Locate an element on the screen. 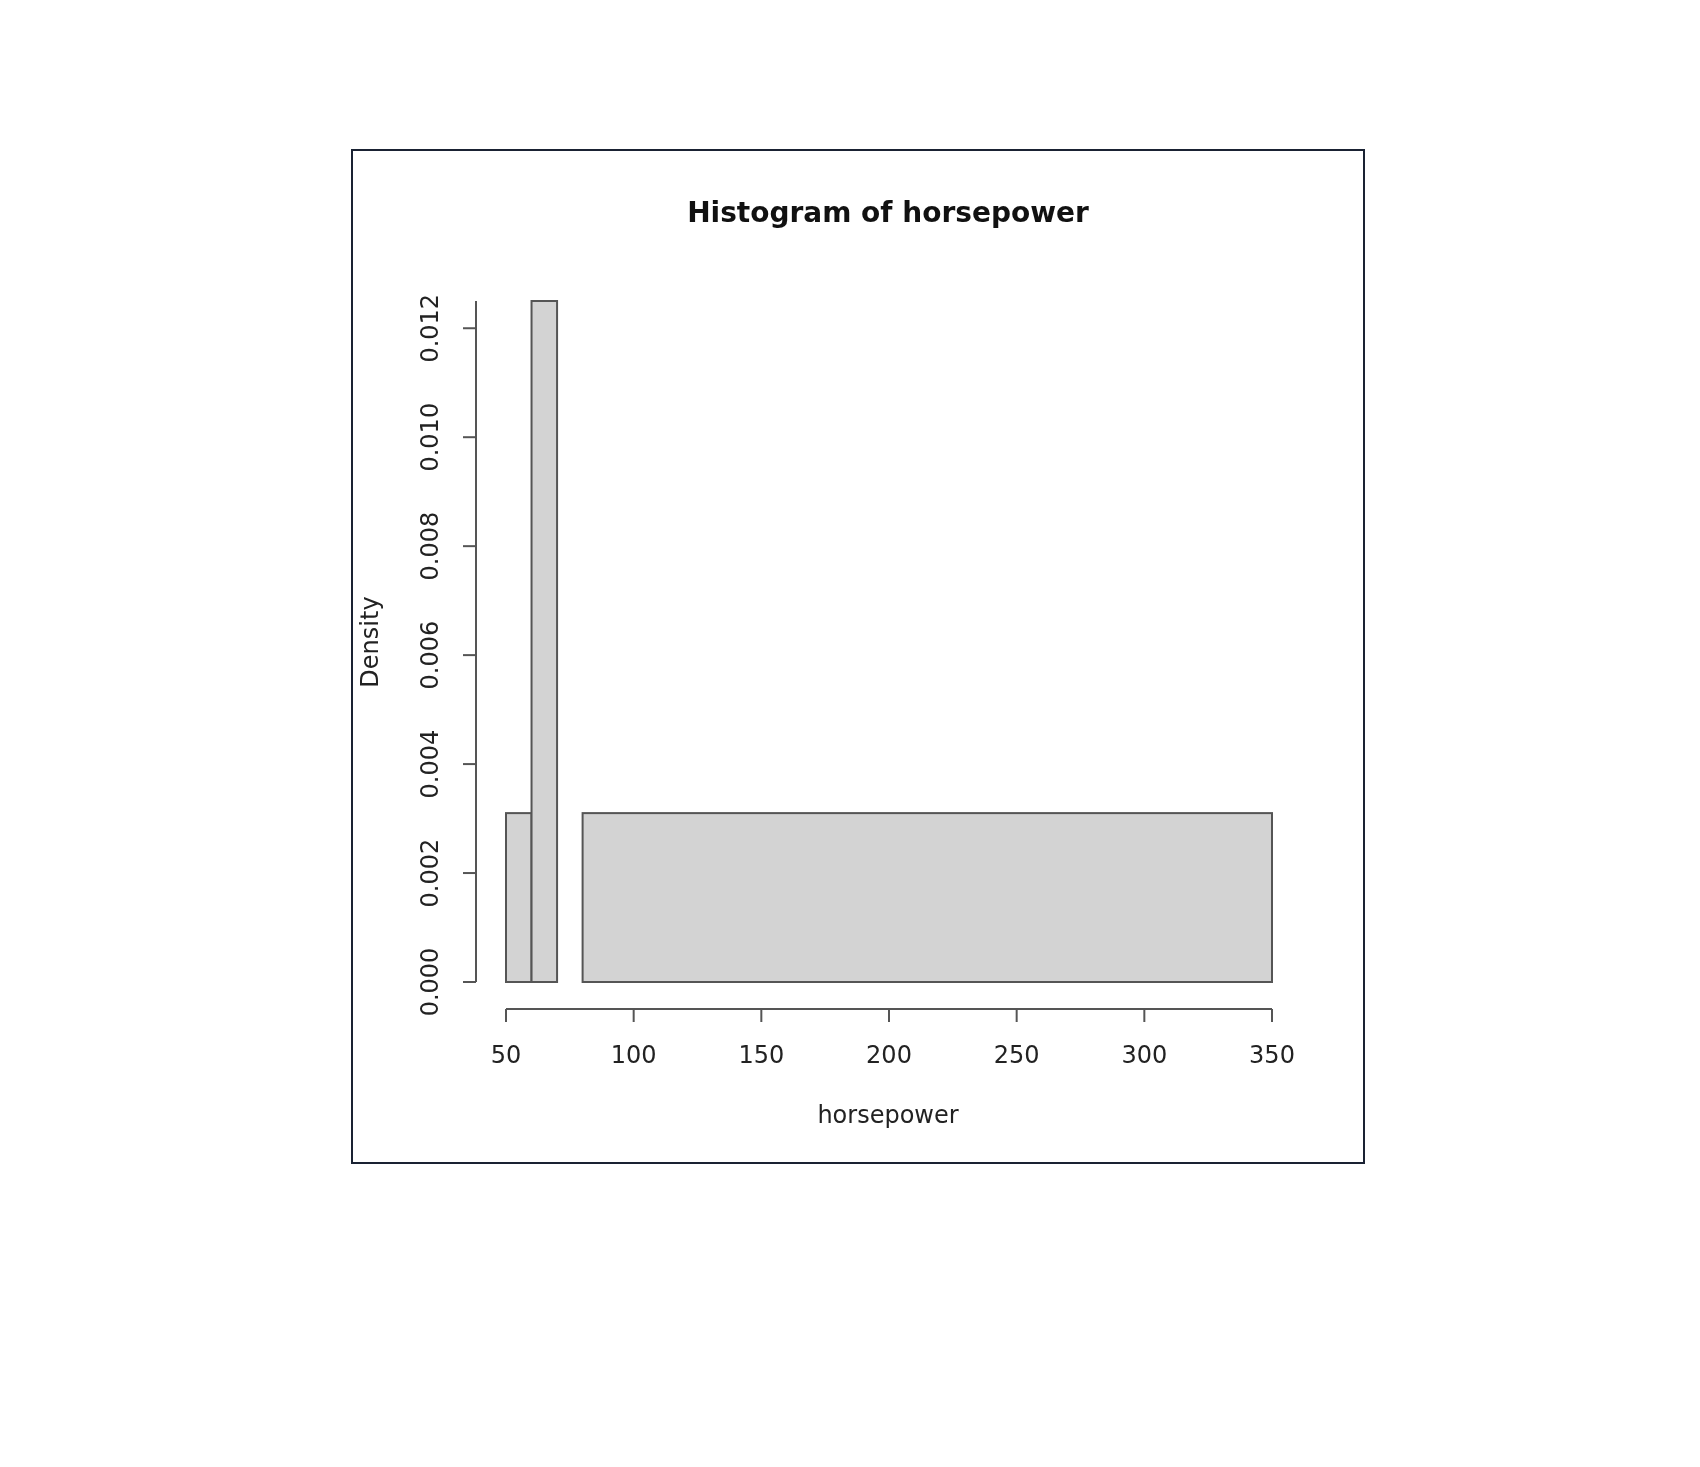 The height and width of the screenshot is (1467, 1700). y-tick-label: 0.008 is located at coordinates (430, 546).